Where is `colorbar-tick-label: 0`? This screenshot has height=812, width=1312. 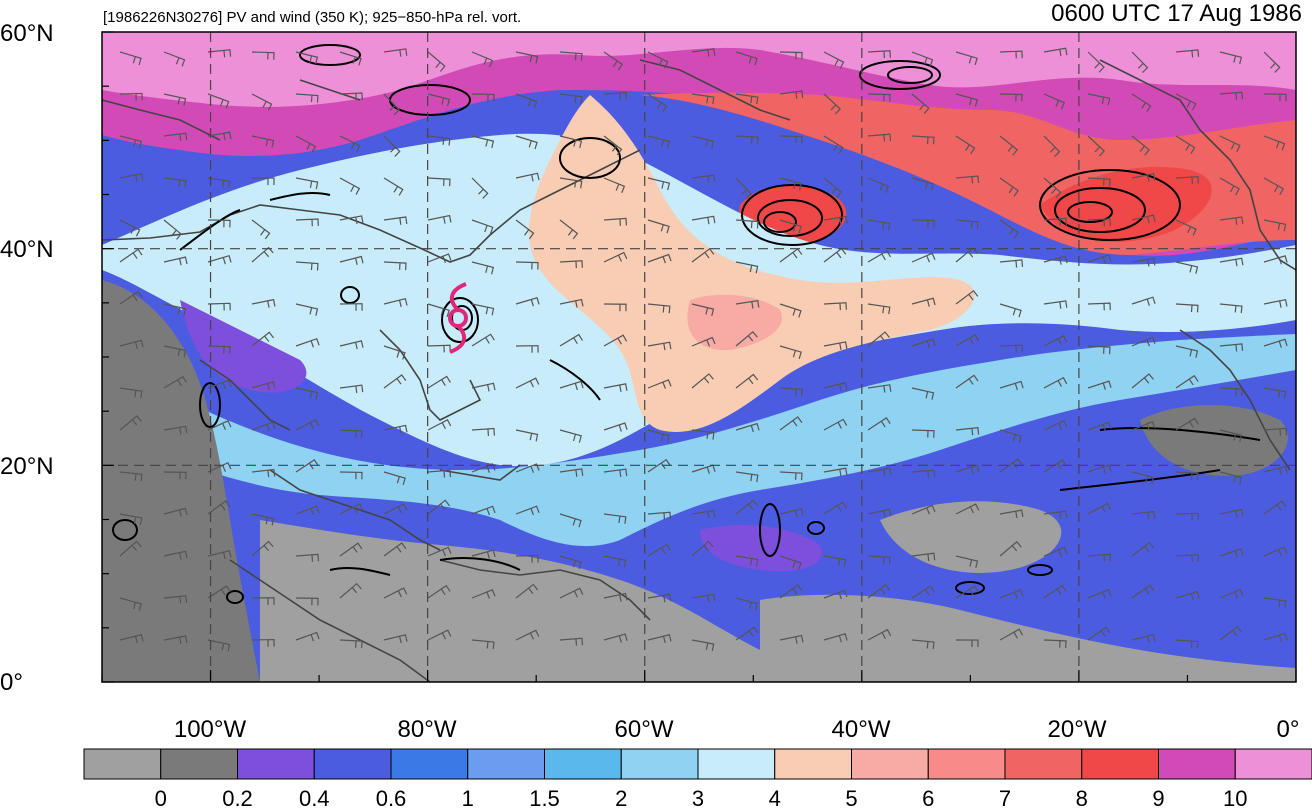
colorbar-tick-label: 0 is located at coordinates (160, 798).